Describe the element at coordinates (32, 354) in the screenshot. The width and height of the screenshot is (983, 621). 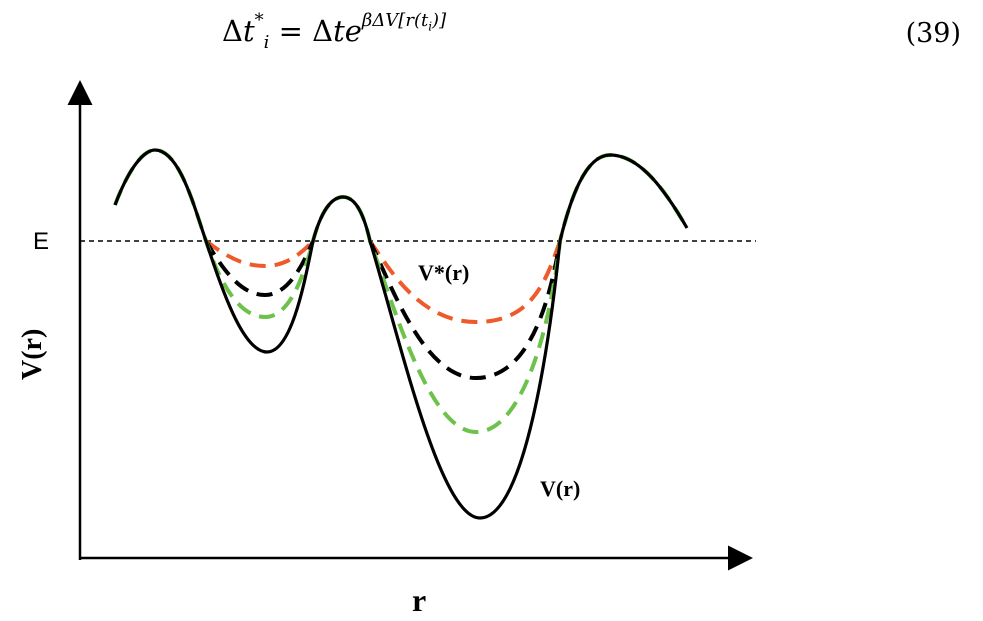
I see `y-axis-label: V(r)` at that location.